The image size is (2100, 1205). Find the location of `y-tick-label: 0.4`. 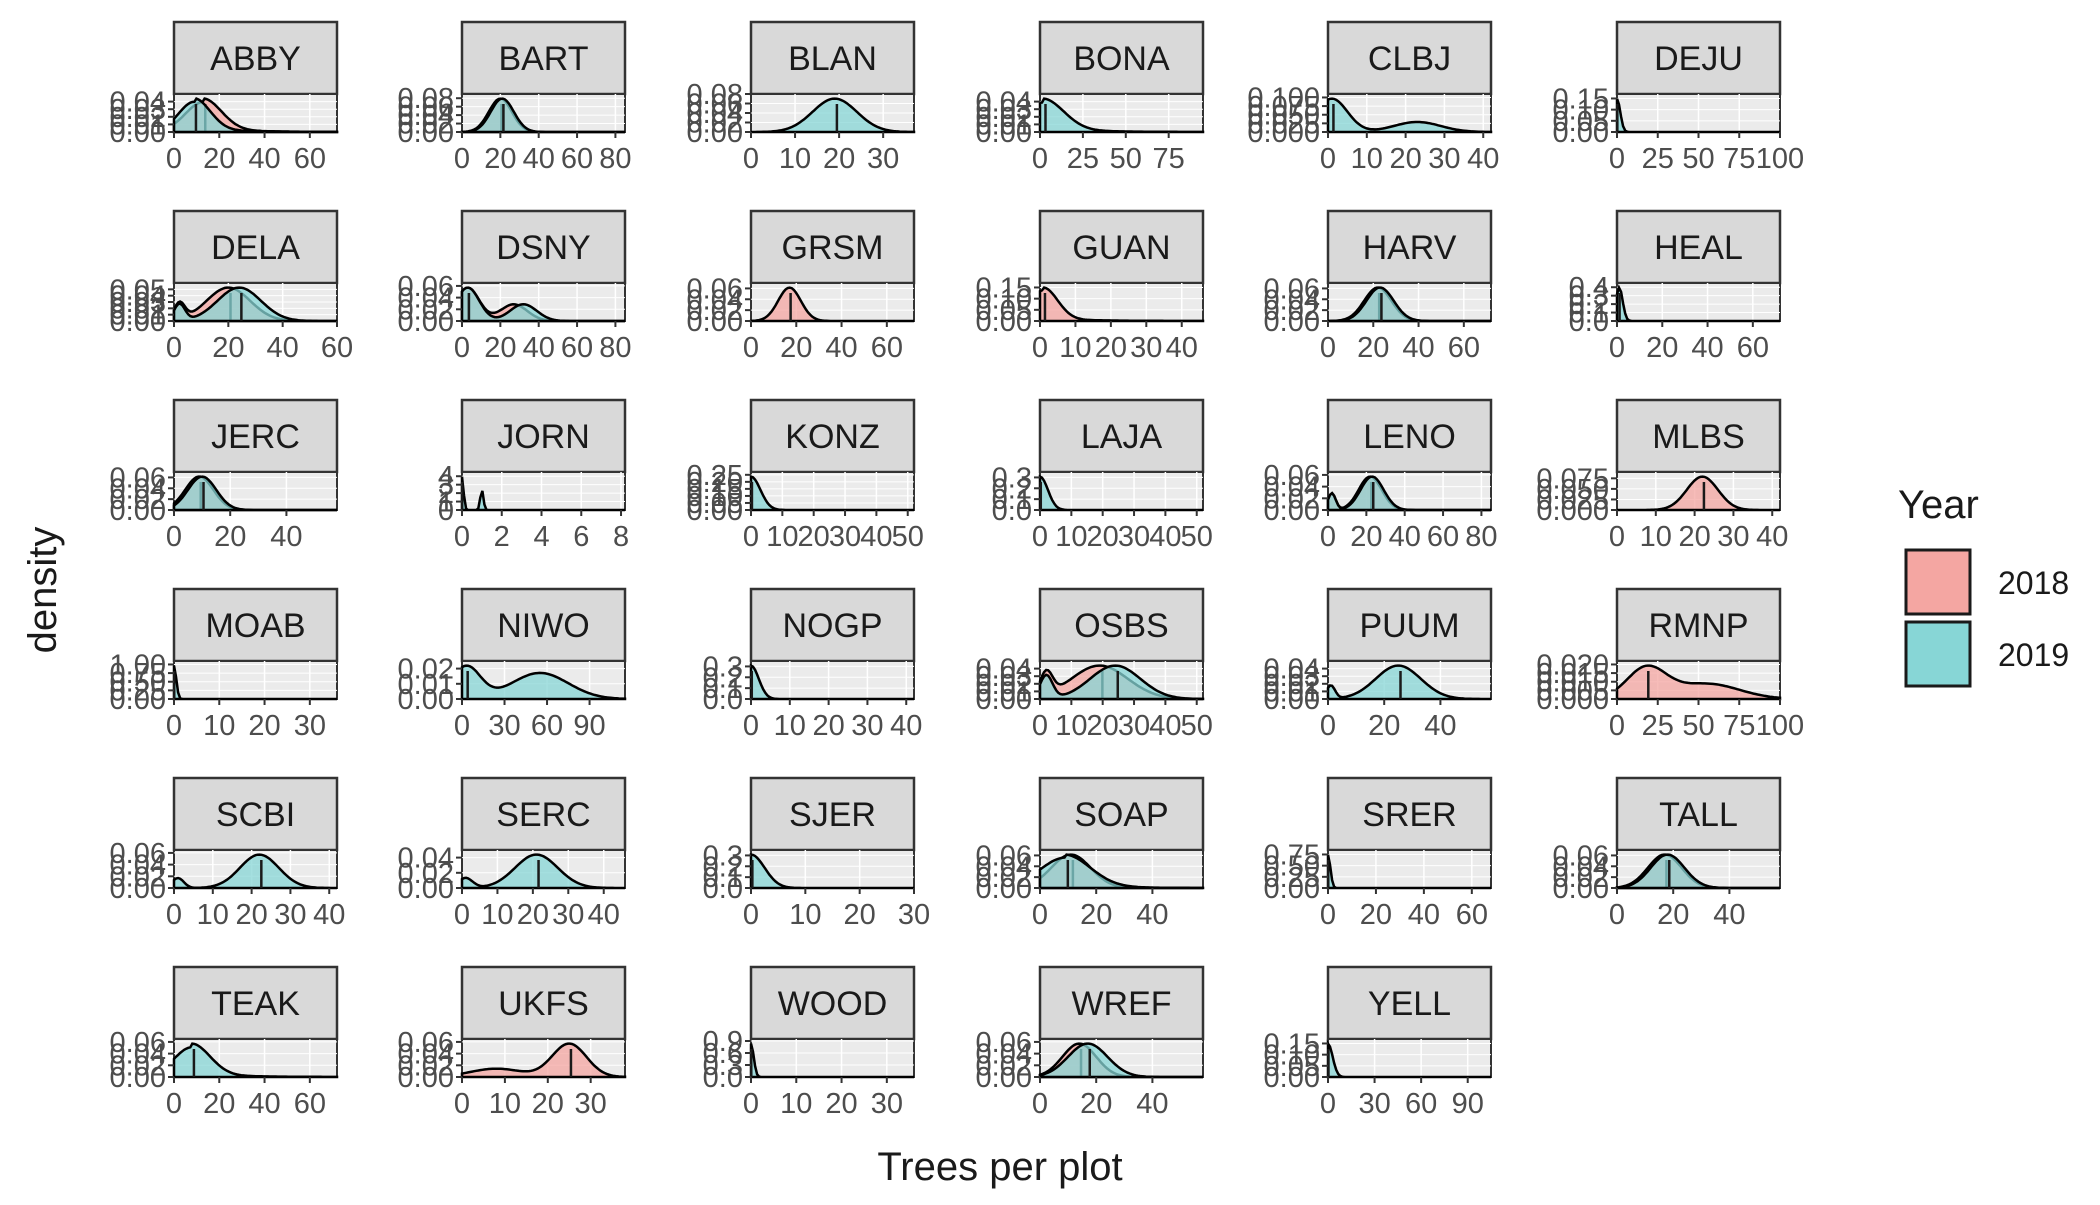

y-tick-label: 0.4 is located at coordinates (1589, 288).